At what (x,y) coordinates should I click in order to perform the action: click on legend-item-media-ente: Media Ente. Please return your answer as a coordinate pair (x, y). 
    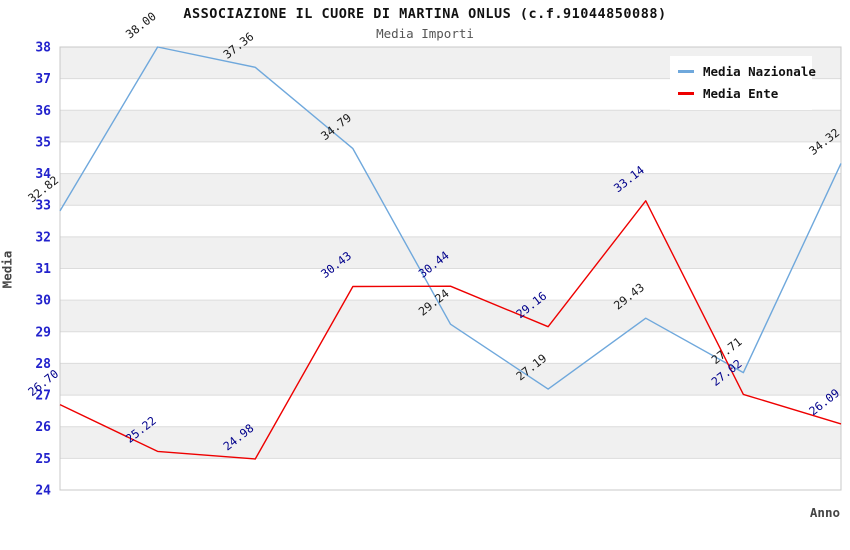
    Looking at the image, I should click on (741, 93).